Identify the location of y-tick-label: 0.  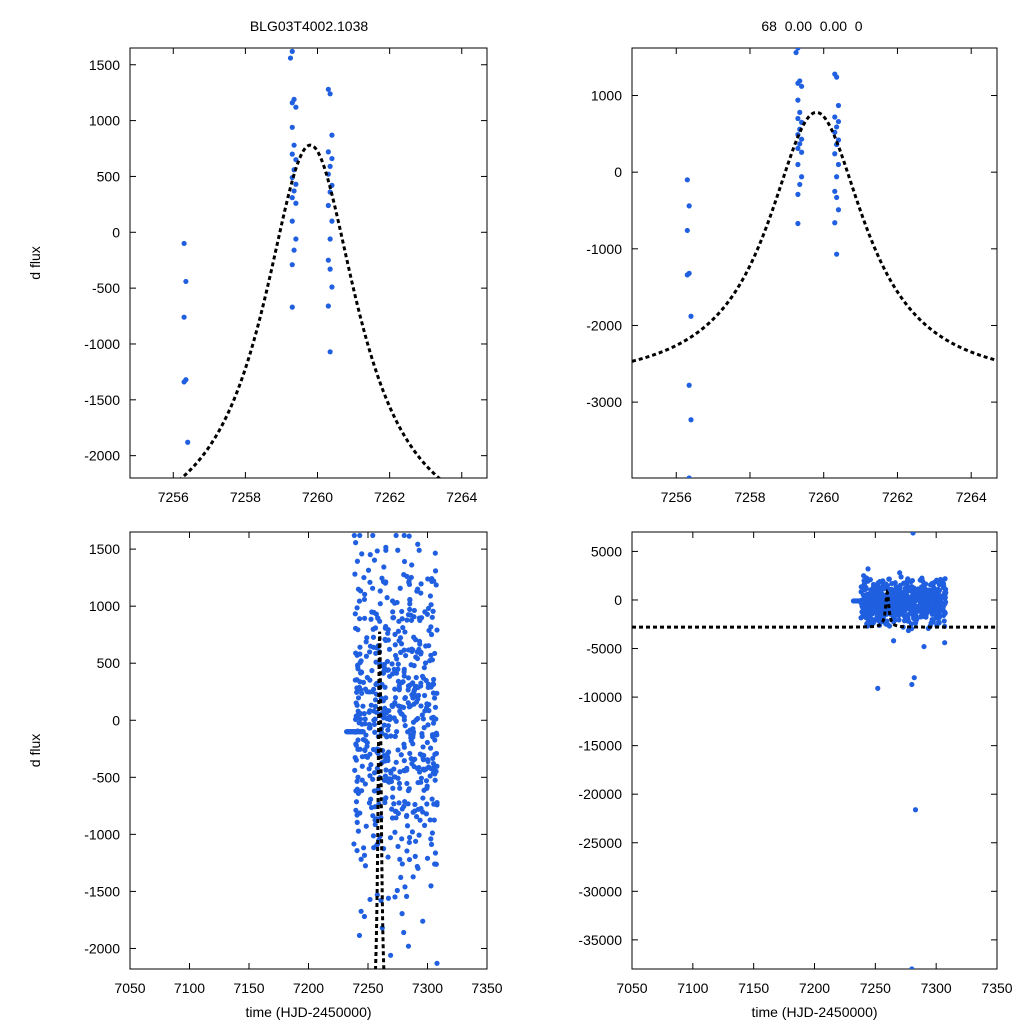
(618, 600).